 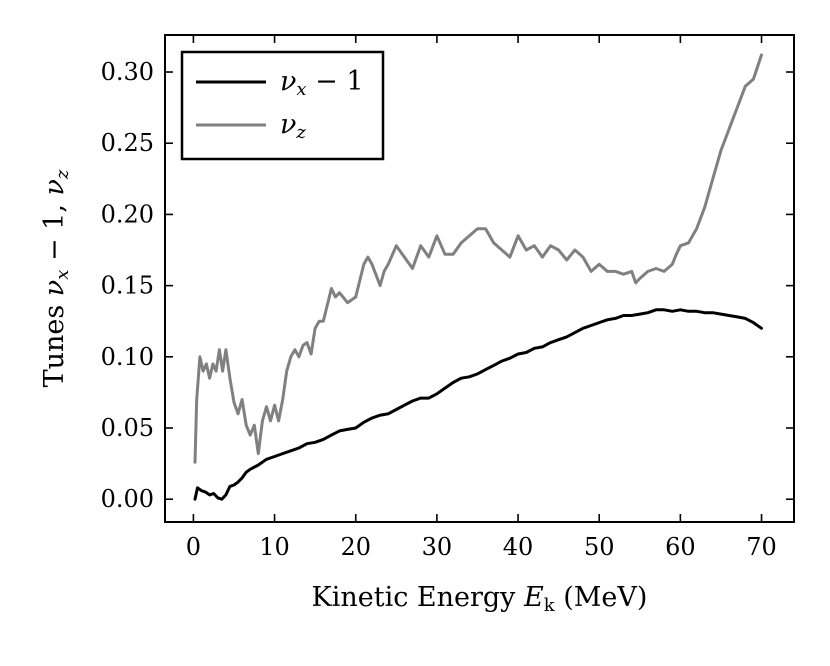 What do you see at coordinates (274, 547) in the screenshot?
I see `x-tick-label: 10` at bounding box center [274, 547].